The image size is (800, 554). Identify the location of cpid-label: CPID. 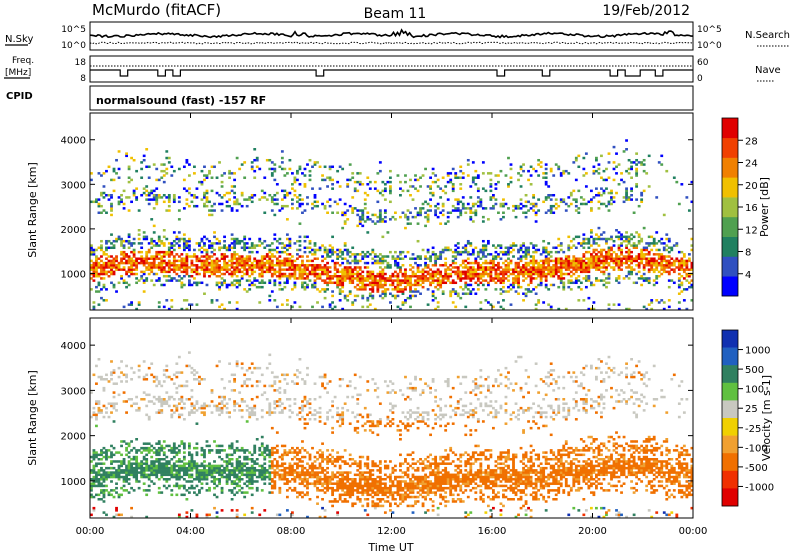
(19, 96).